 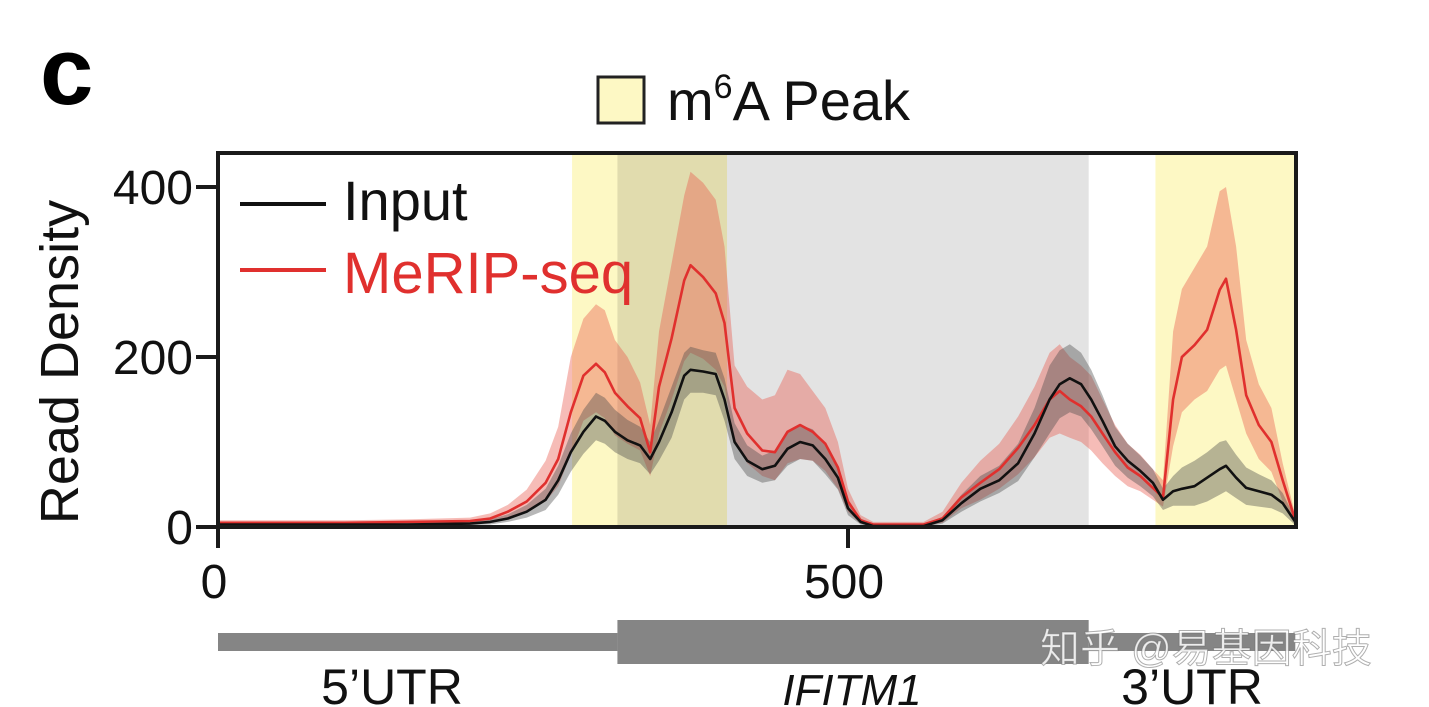 I want to click on y-tick-label-400: 400, so click(x=153, y=188).